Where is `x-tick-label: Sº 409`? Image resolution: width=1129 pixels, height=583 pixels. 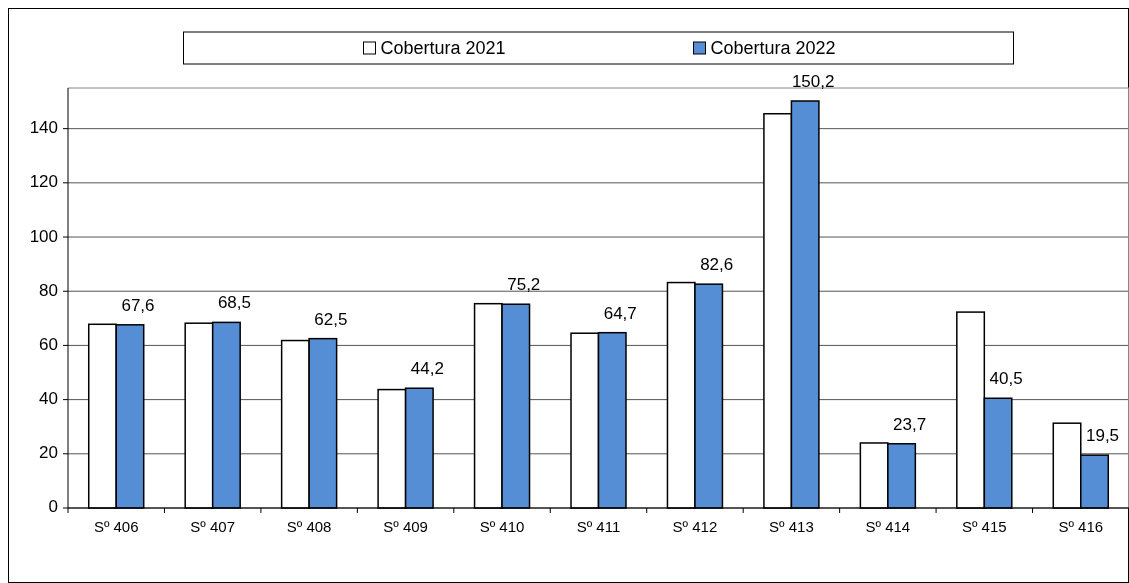
x-tick-label: Sº 409 is located at coordinates (405, 526).